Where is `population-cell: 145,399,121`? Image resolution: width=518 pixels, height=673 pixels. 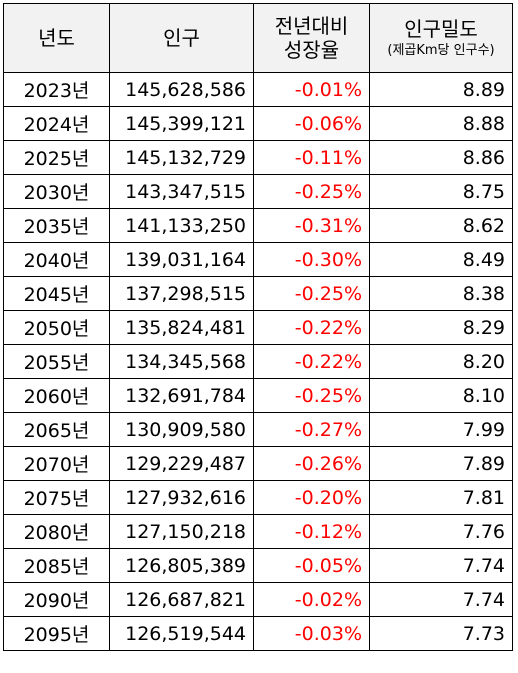
population-cell: 145,399,121 is located at coordinates (181, 123).